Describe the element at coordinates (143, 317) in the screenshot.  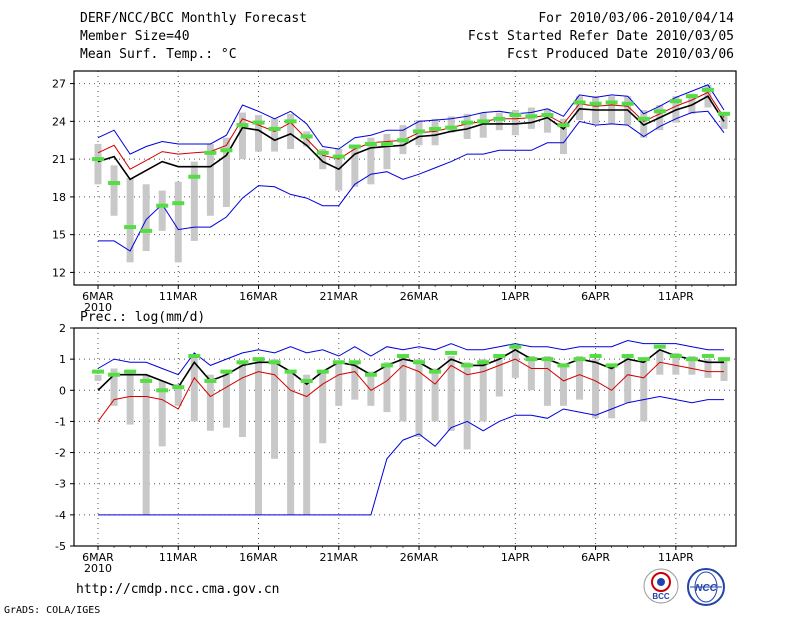
I see `bottom-variable-label: Prec.: log(mm/d)` at that location.